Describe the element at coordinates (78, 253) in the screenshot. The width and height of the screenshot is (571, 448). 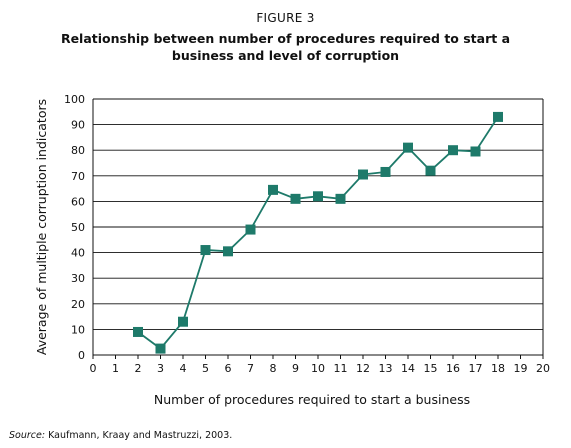
I see `y-tick-label: 40` at that location.